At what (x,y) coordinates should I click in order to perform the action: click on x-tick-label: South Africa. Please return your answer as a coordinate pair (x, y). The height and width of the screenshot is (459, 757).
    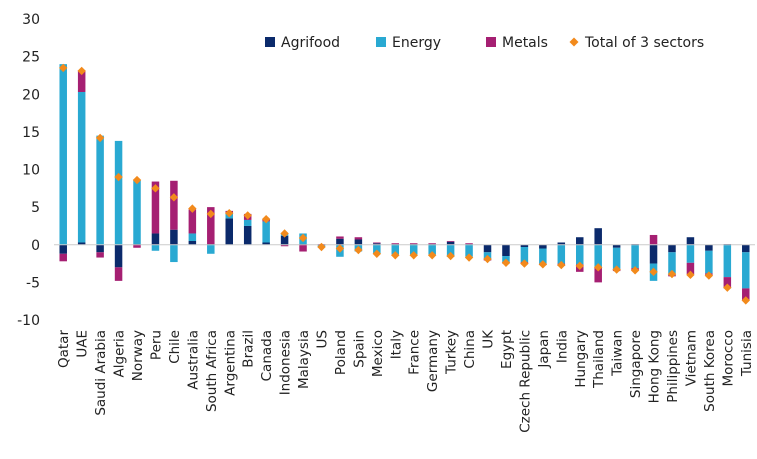
    Looking at the image, I should click on (212, 371).